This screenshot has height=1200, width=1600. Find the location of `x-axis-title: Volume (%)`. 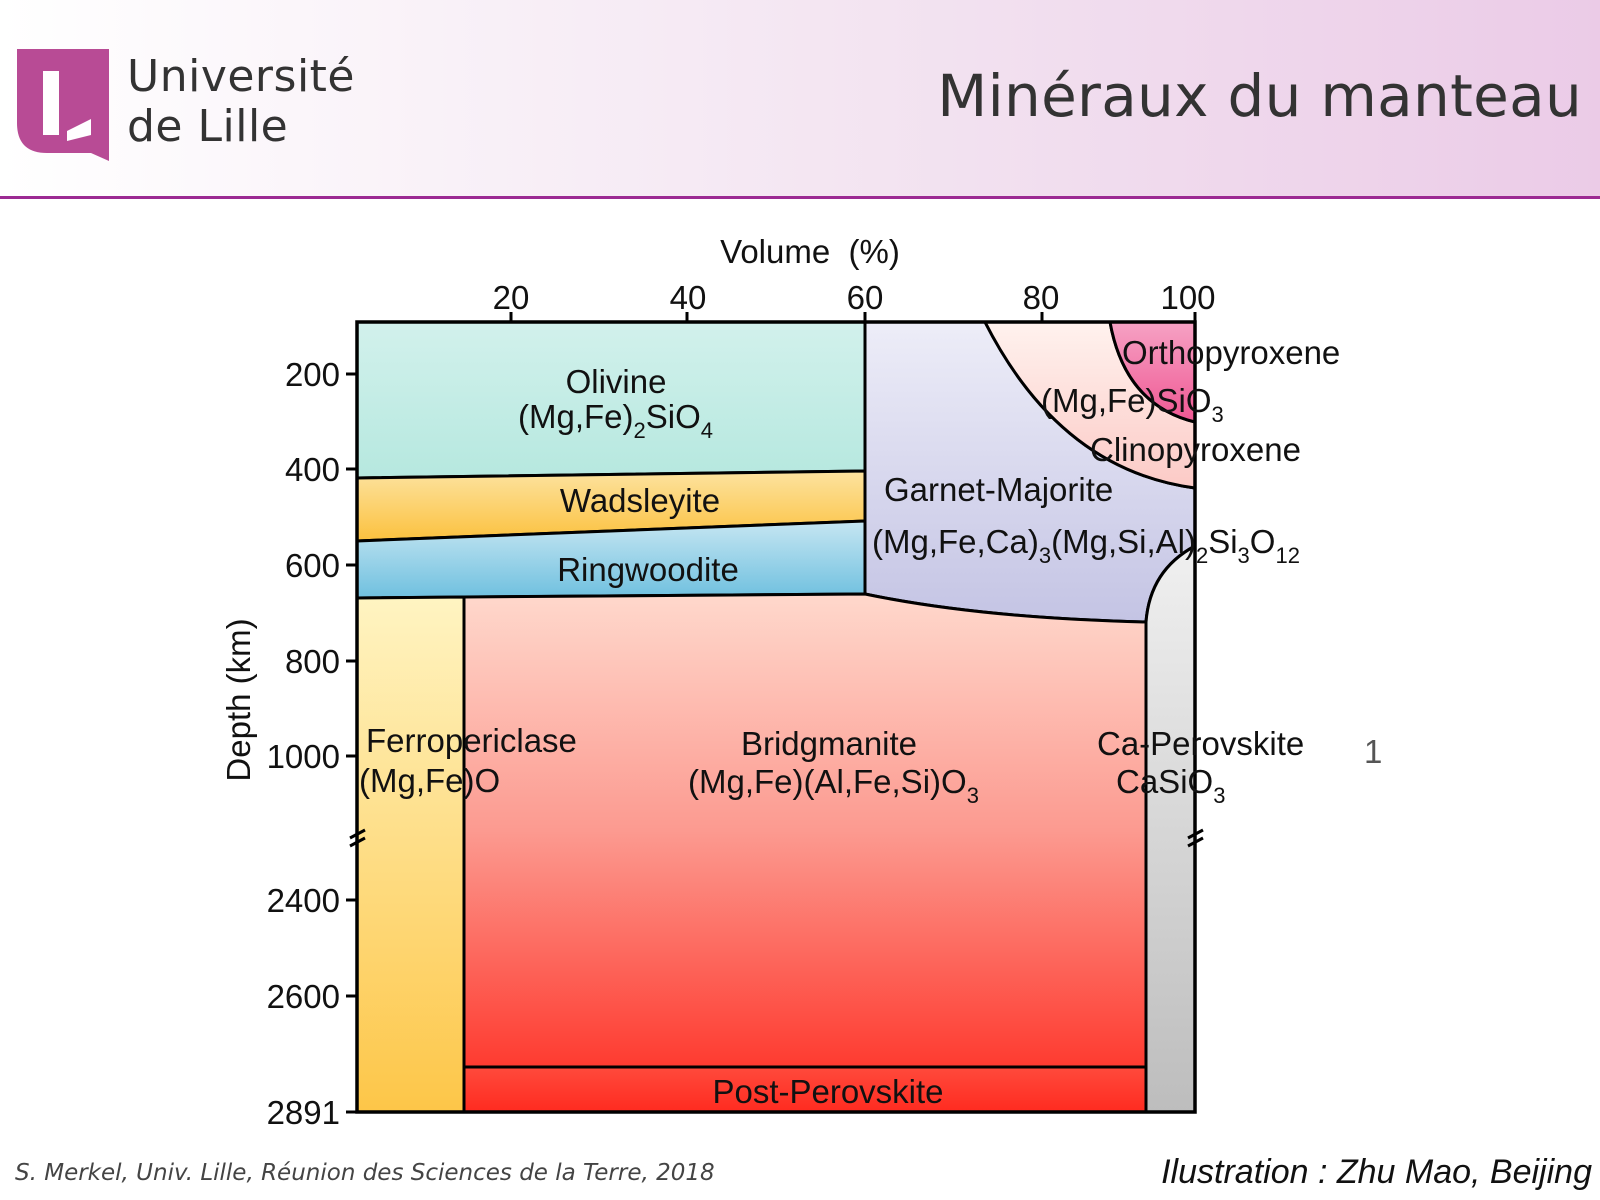

x-axis-title: Volume (%) is located at coordinates (810, 251).